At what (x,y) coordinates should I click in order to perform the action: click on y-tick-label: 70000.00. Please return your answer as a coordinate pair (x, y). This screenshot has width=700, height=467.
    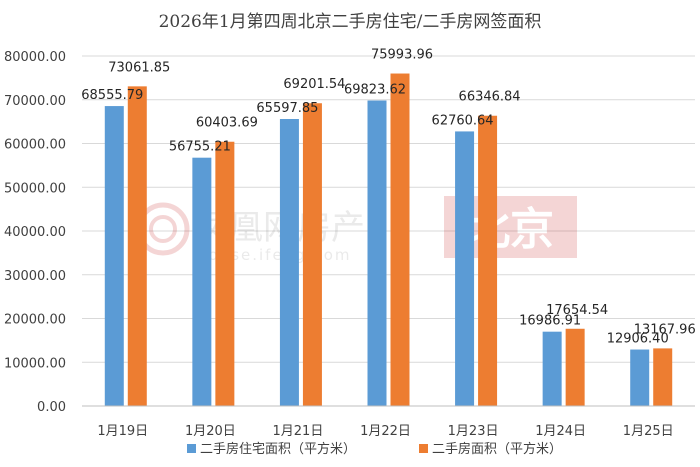
    Looking at the image, I should click on (35, 101).